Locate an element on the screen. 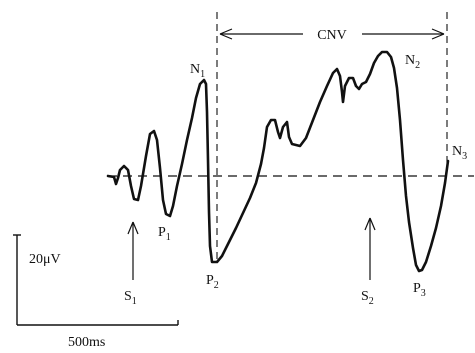 This screenshot has width=475, height=353. peak-label-p1: P1 is located at coordinates (164, 234).